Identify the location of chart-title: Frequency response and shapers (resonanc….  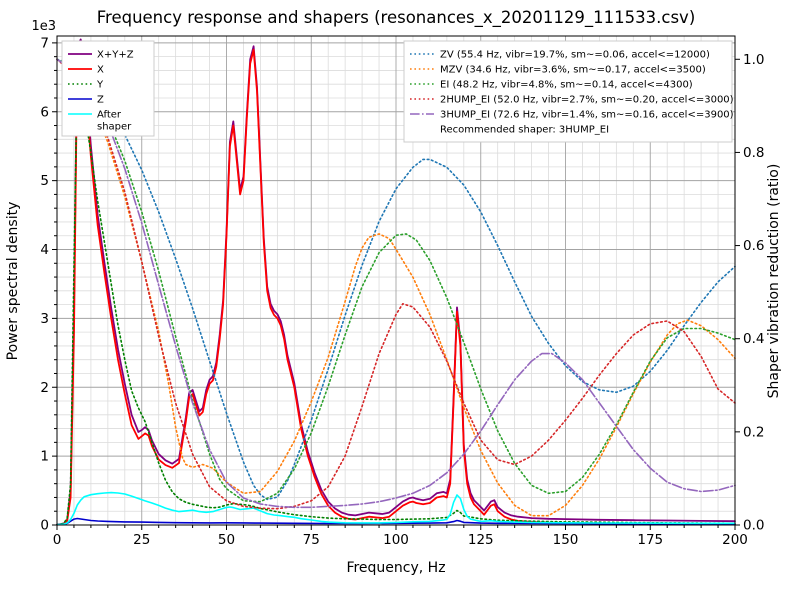
(396, 18).